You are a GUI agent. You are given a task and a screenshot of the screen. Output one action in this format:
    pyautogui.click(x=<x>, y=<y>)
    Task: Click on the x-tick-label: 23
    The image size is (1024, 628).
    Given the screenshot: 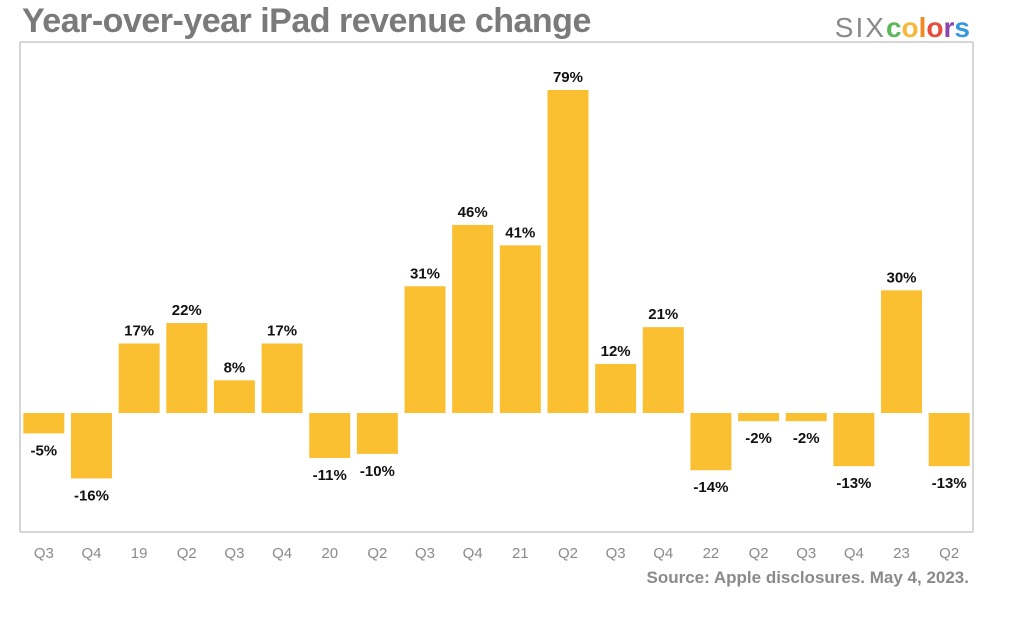 What is the action you would take?
    pyautogui.click(x=901, y=553)
    